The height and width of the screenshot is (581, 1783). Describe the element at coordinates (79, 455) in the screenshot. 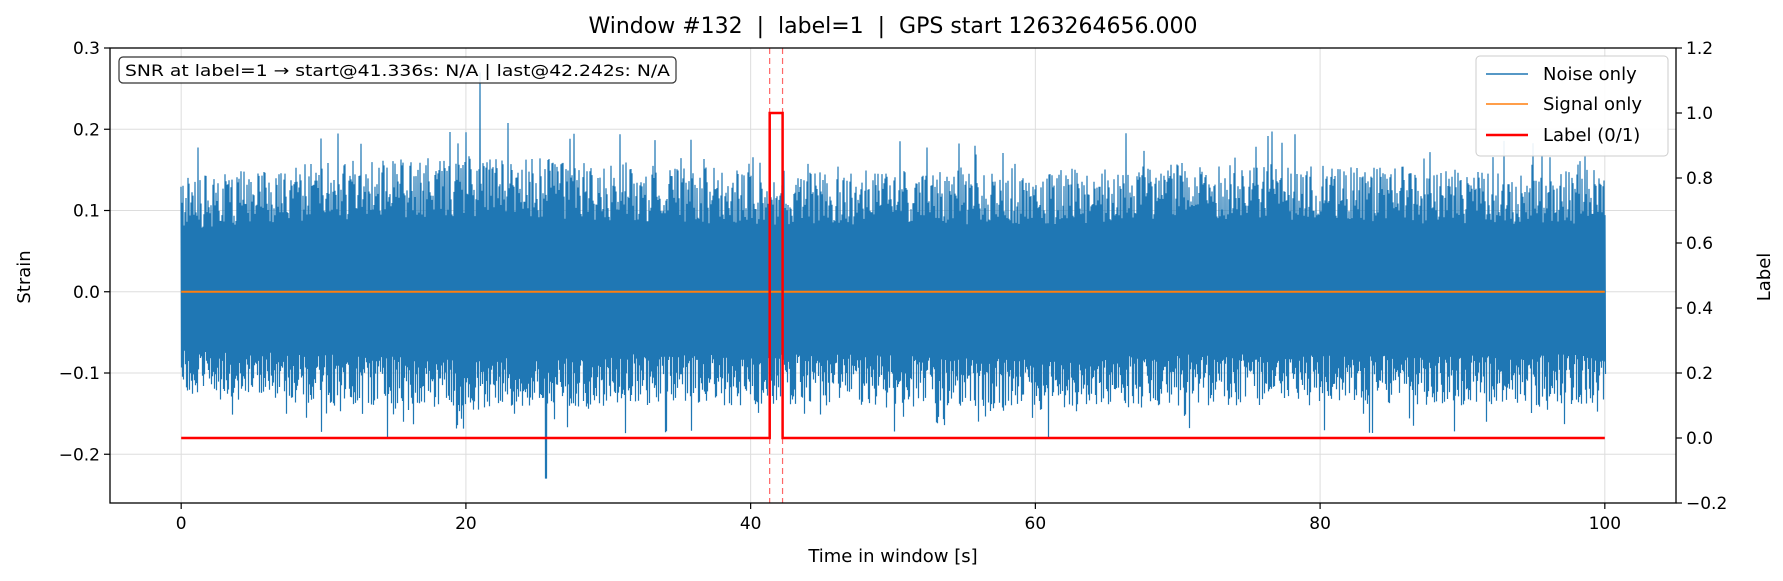

I see `y-tick-label-0: −0.2` at that location.